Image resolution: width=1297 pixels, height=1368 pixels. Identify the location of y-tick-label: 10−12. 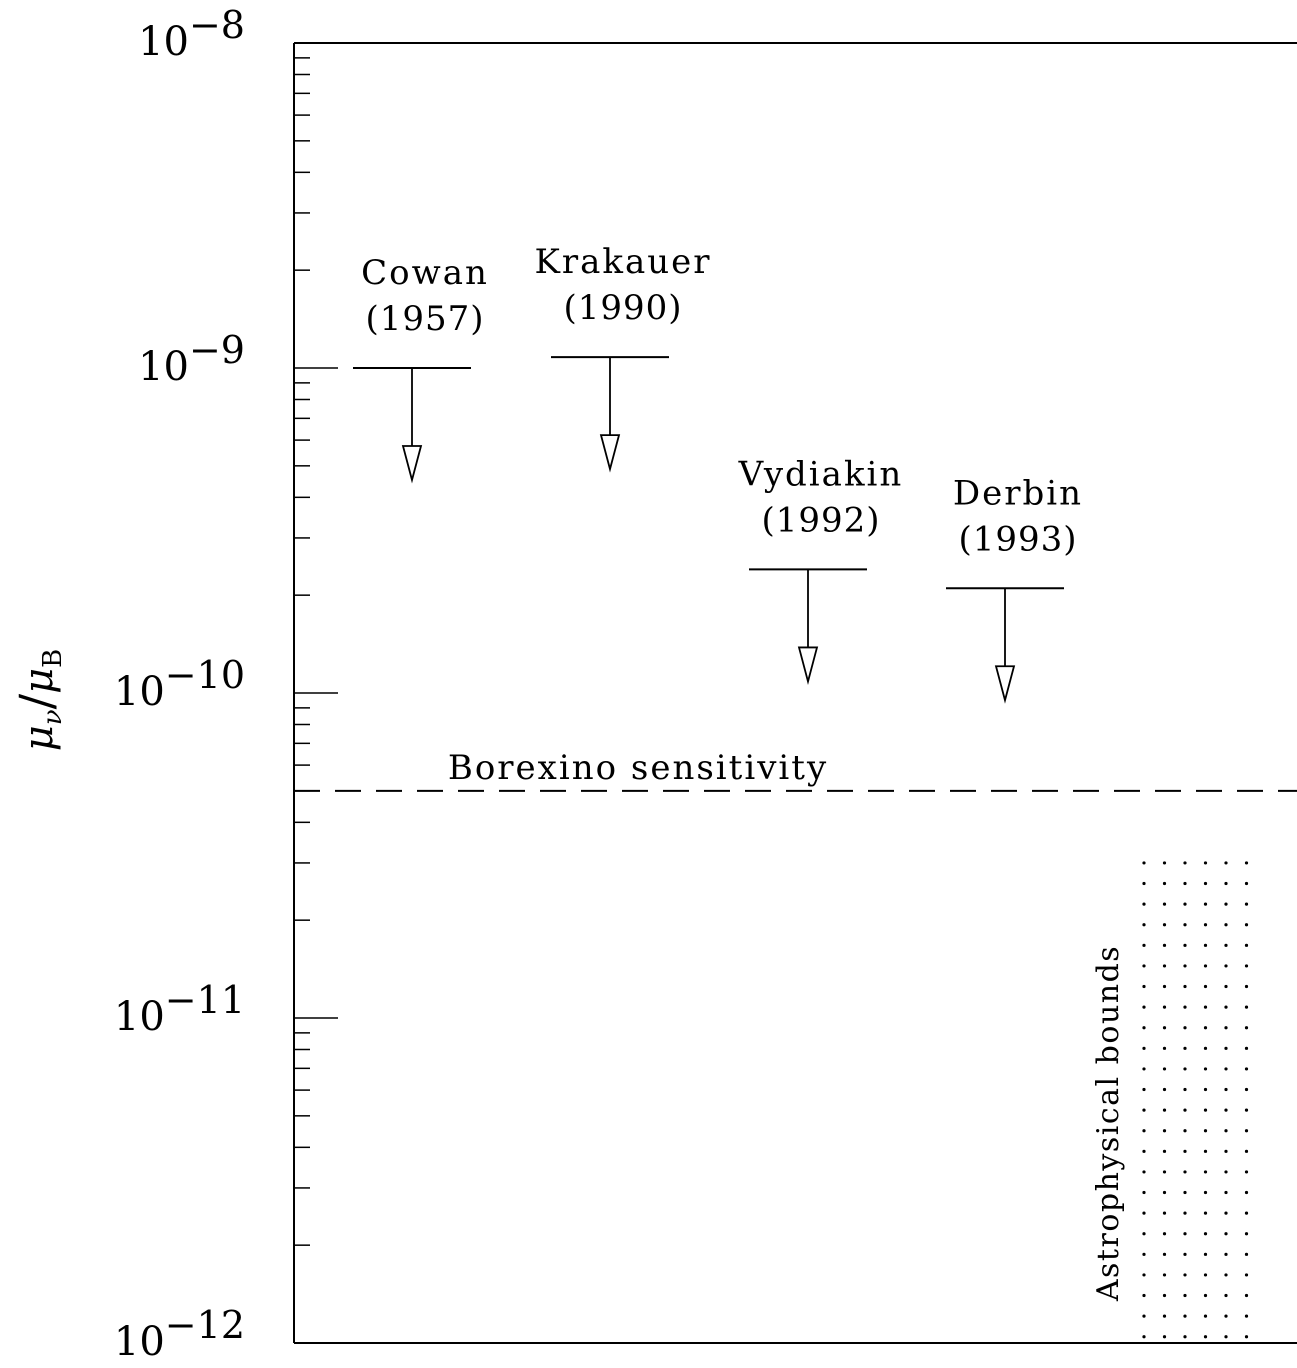
(179, 1334).